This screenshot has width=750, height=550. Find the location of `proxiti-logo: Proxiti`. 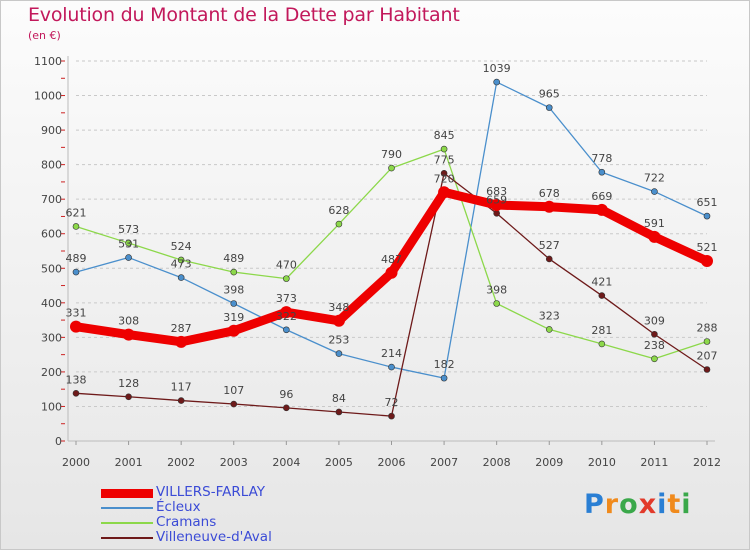

proxiti-logo: Proxiti is located at coordinates (638, 504).